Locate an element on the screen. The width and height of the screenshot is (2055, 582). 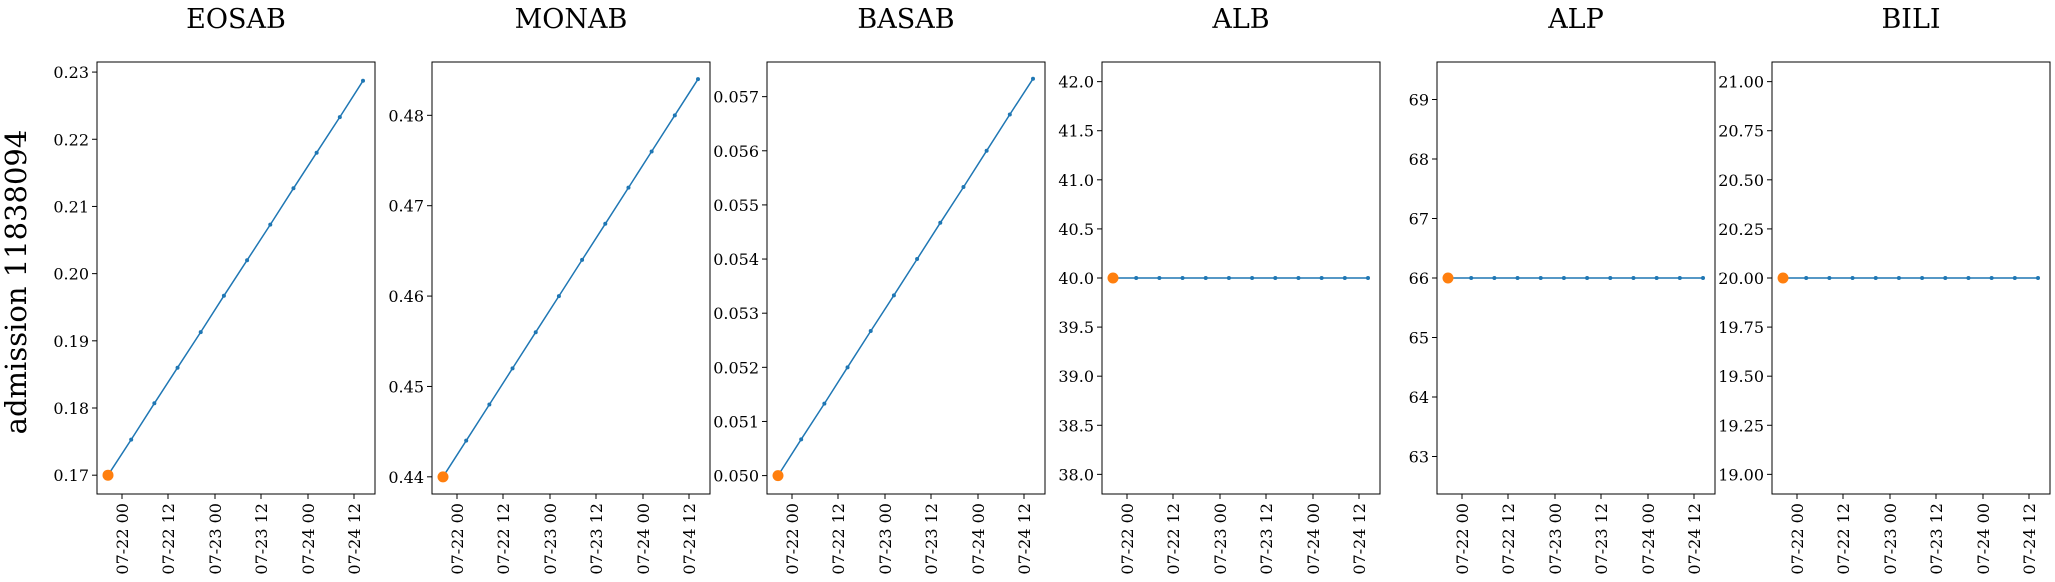
bili-y-tick-label: 19.50 is located at coordinates (1741, 376).